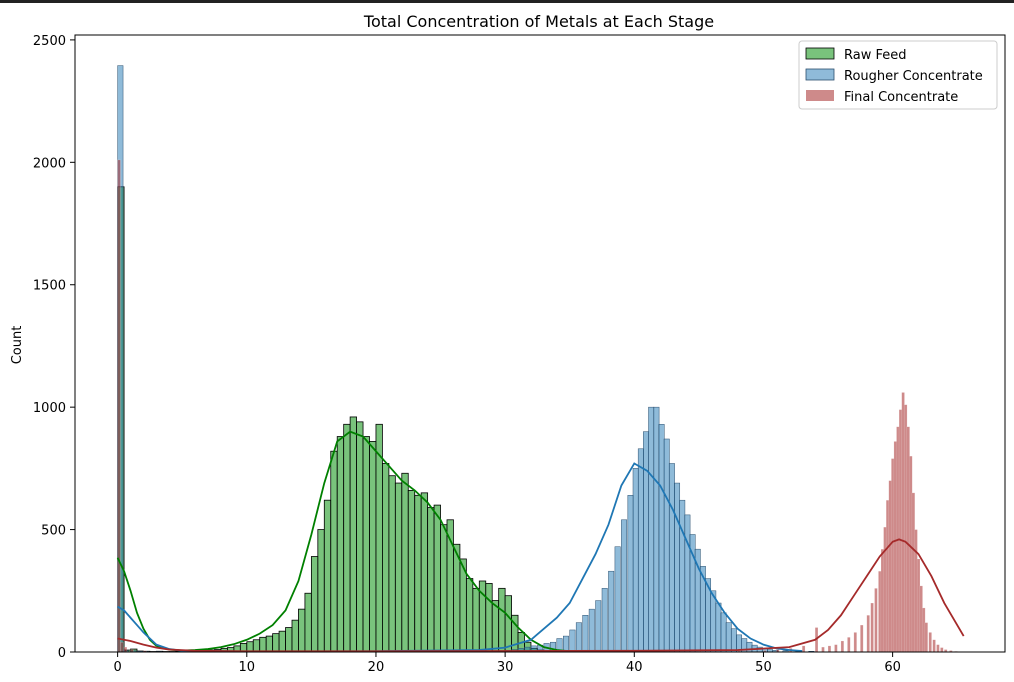 The image size is (1014, 682). I want to click on y-tick-label: 500, so click(53, 531).